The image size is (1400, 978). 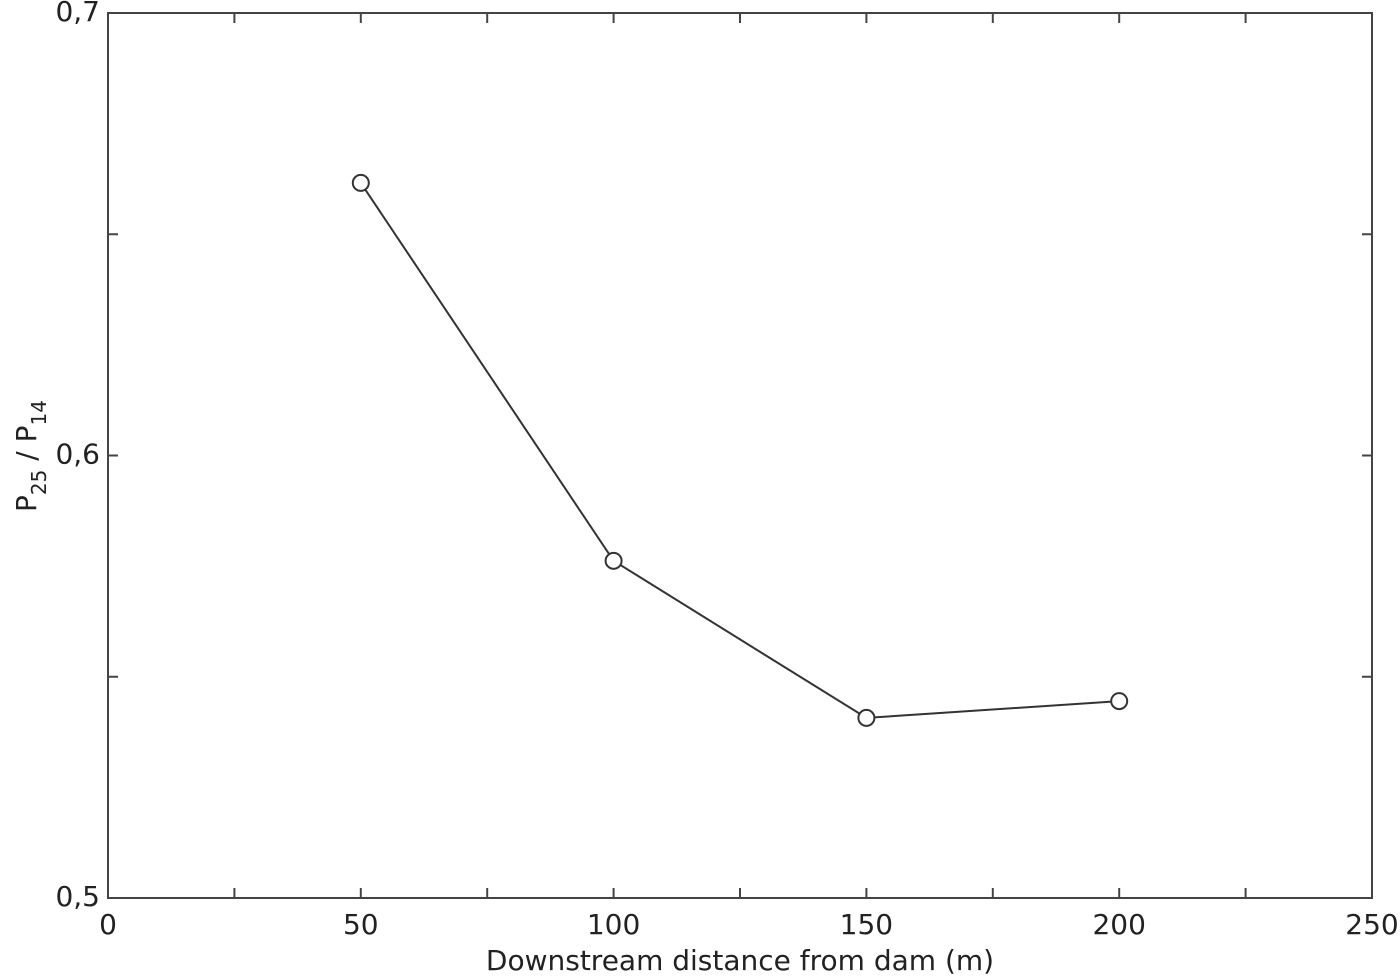 I want to click on y-axis-label-part: P, so click(x=26, y=503).